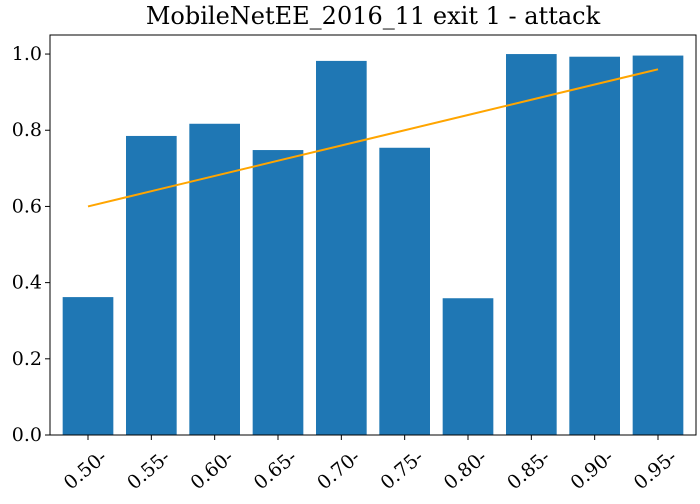 The width and height of the screenshot is (700, 504). What do you see at coordinates (214, 279) in the screenshot?
I see `bar-0.60-` at bounding box center [214, 279].